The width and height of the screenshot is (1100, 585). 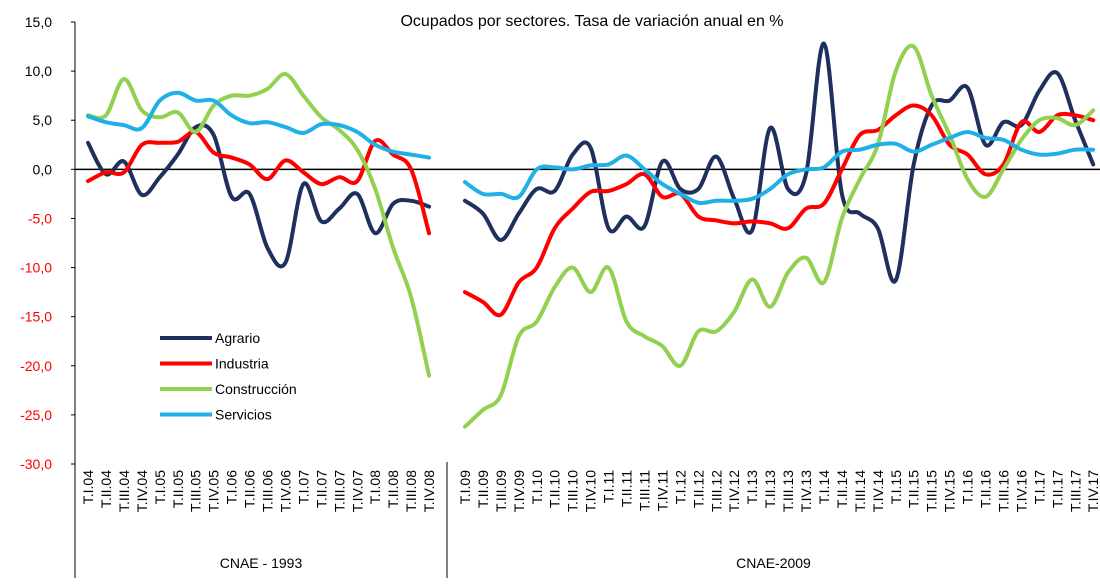 What do you see at coordinates (261, 563) in the screenshot?
I see `group-label: CNAE - 1993` at bounding box center [261, 563].